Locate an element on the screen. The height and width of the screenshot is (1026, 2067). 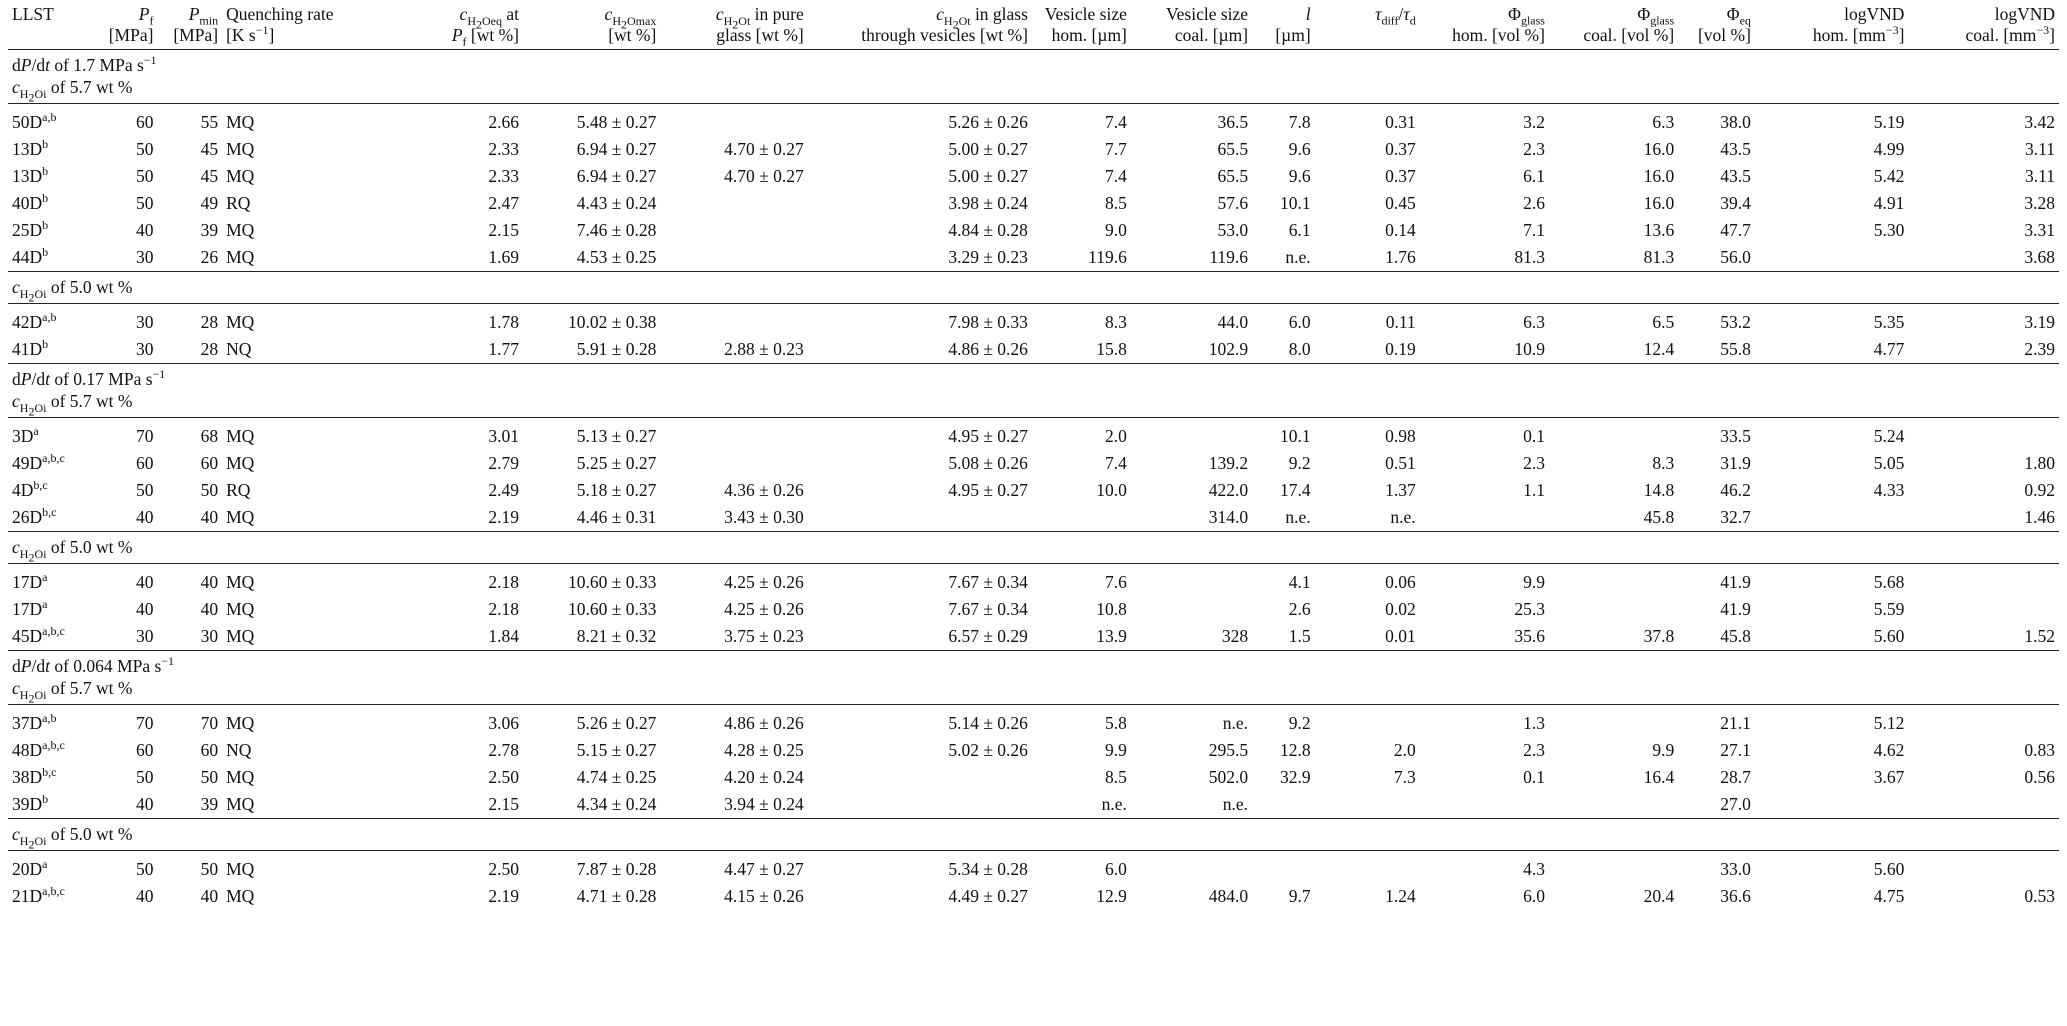
cell-pf: 60 is located at coordinates (144, 750).